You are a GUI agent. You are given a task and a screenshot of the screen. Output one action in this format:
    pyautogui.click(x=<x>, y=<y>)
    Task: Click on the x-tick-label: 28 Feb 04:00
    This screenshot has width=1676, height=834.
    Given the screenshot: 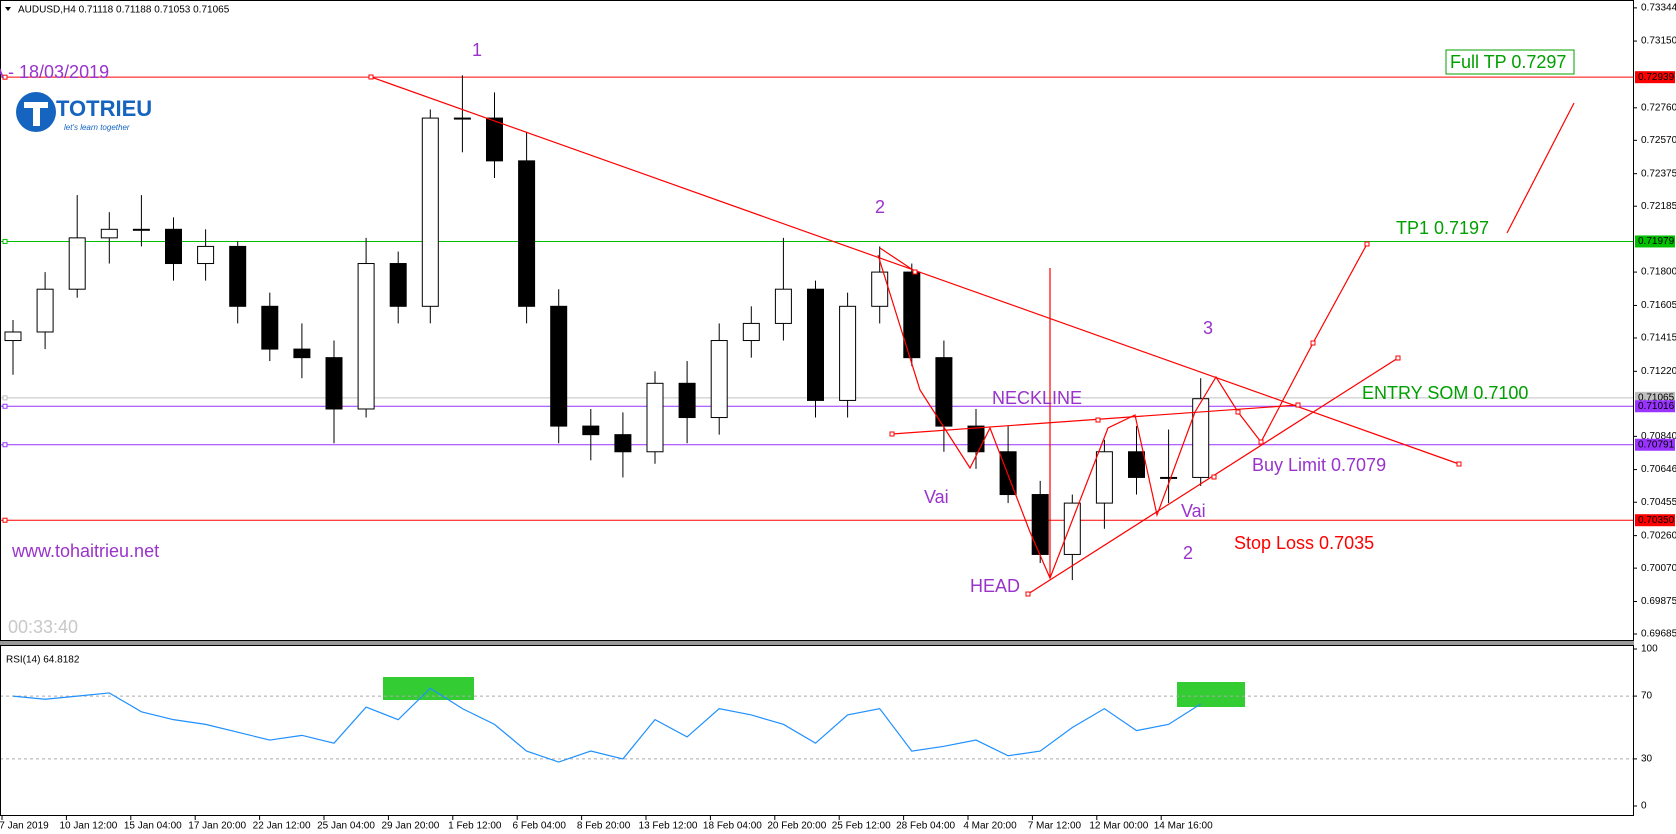 What is the action you would take?
    pyautogui.click(x=925, y=826)
    